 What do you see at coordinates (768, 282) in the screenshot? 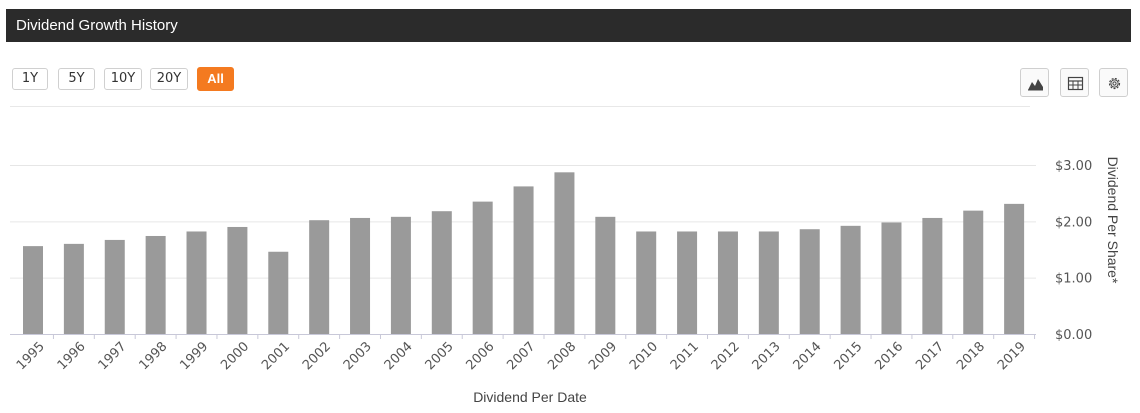
I see `bar-2013` at bounding box center [768, 282].